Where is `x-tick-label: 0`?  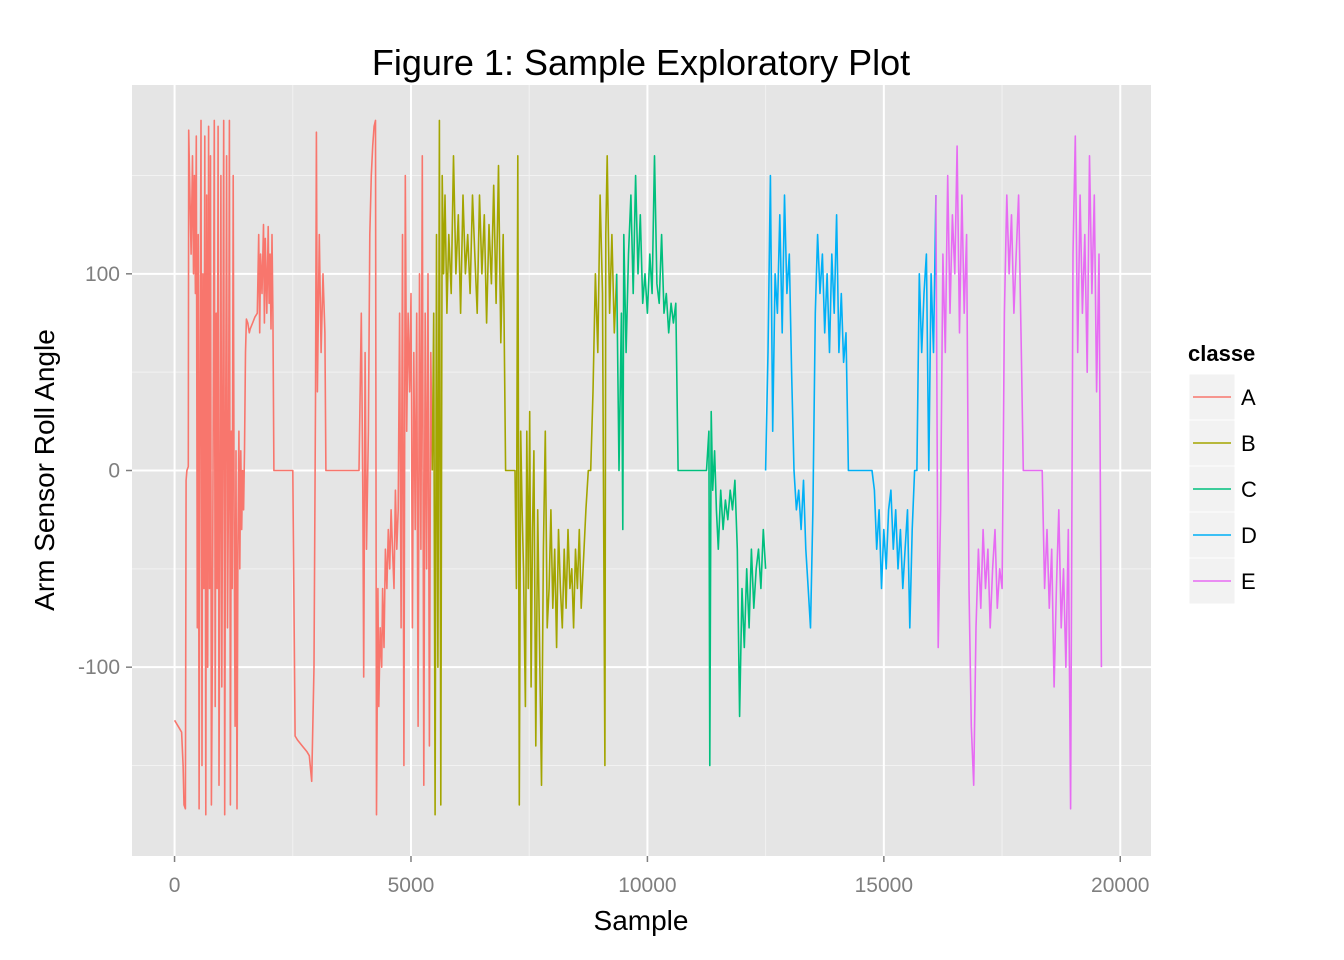
x-tick-label: 0 is located at coordinates (175, 885).